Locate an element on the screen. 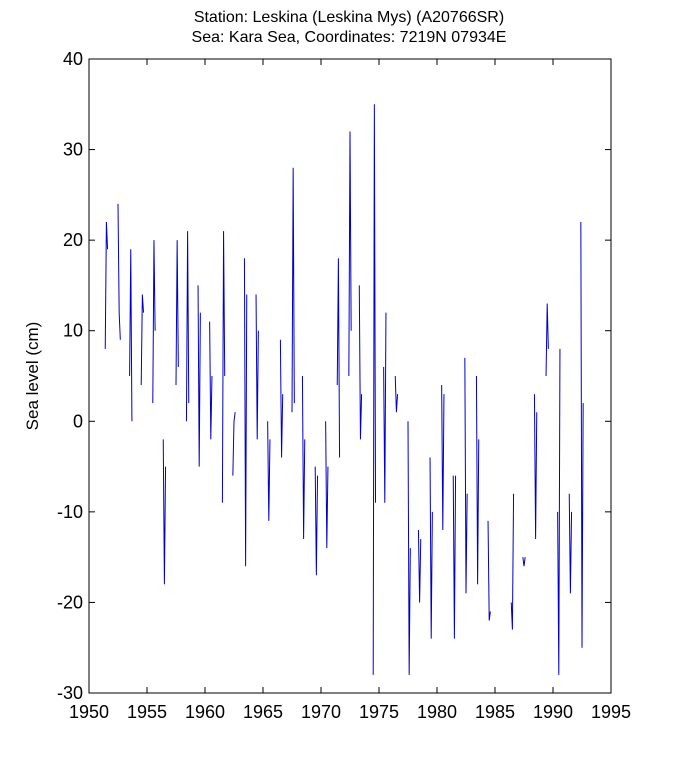  x-tick-label: 1995 is located at coordinates (611, 712).